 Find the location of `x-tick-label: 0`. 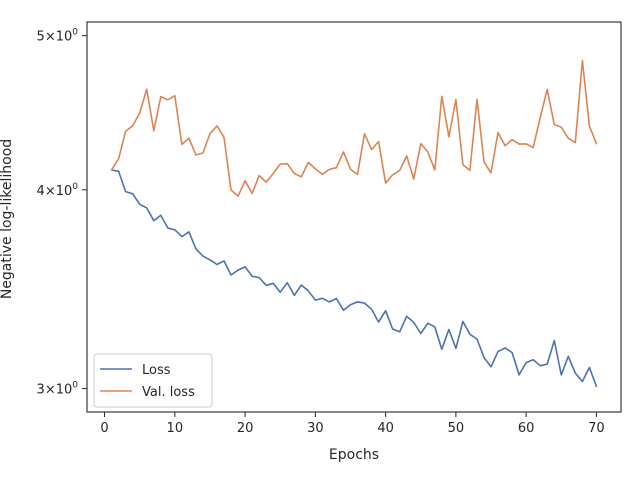

x-tick-label: 0 is located at coordinates (104, 428).